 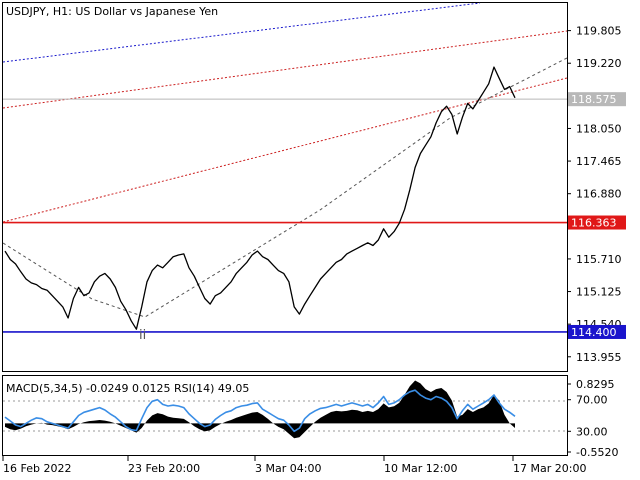 I want to click on macd-histogram-area, so click(x=260, y=409).